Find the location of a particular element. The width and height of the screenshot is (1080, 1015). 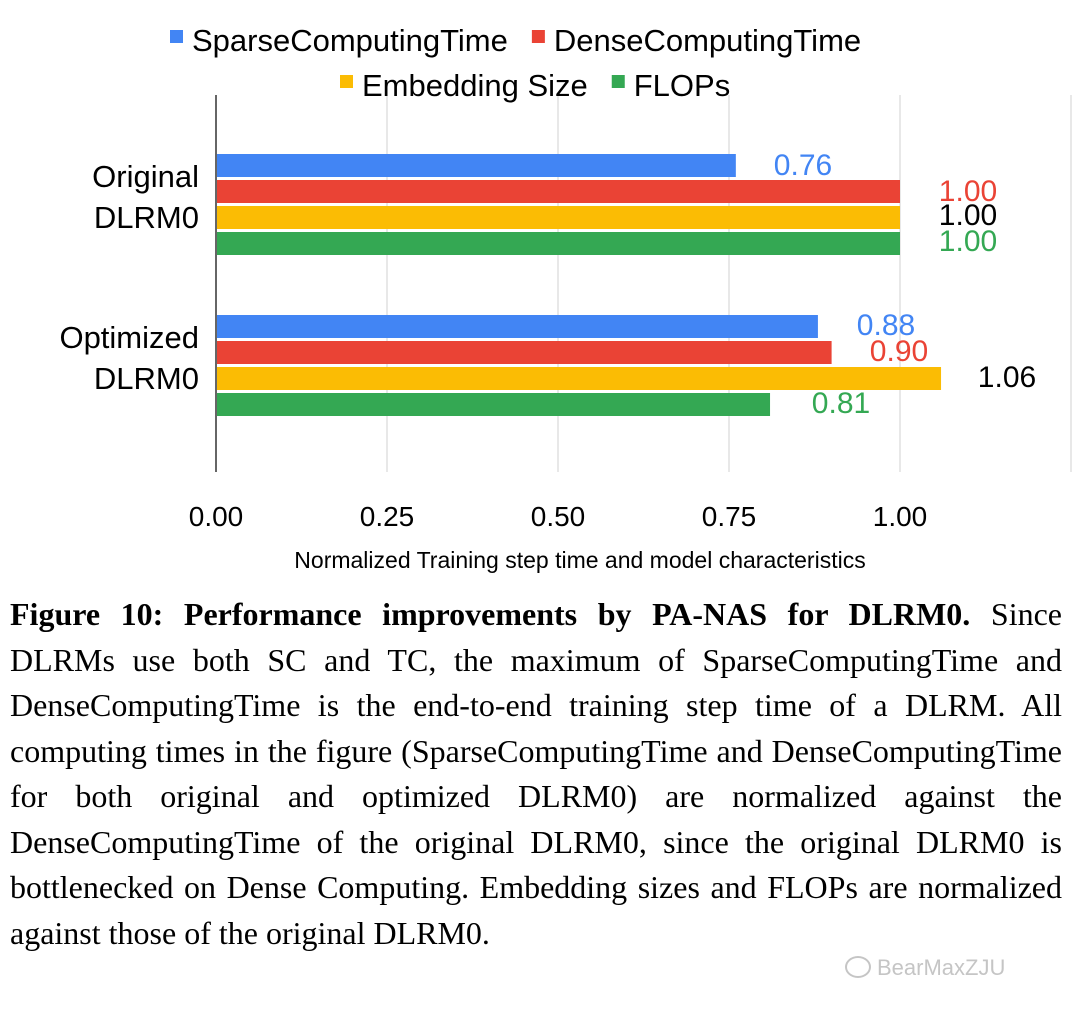

x-tick-label: 0.50 is located at coordinates (558, 516).